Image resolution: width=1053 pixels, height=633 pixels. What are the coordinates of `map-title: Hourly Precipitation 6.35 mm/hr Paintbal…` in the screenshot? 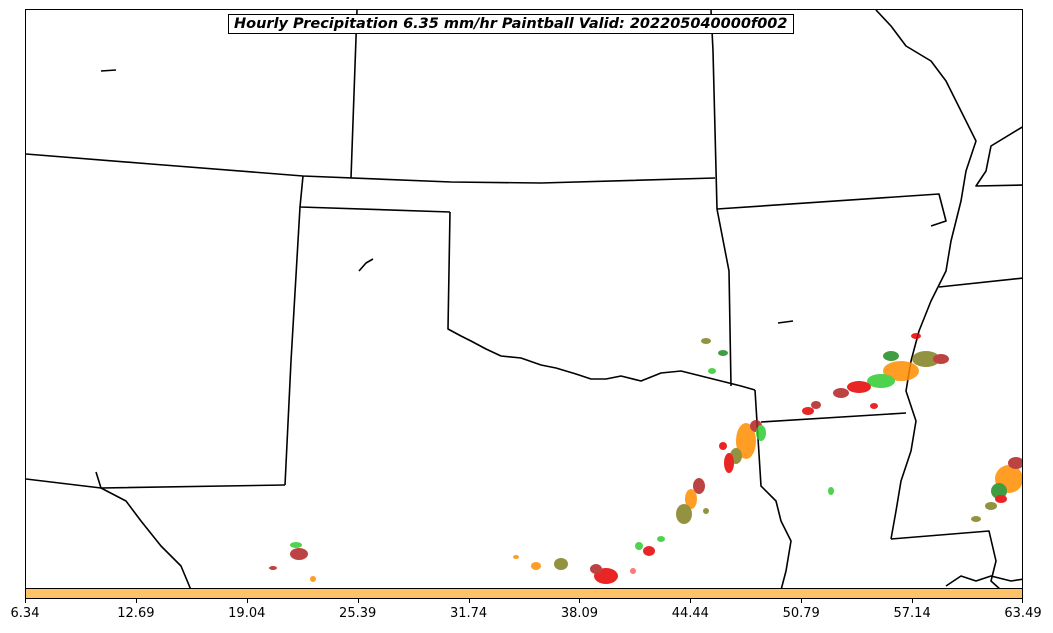 It's located at (511, 24).